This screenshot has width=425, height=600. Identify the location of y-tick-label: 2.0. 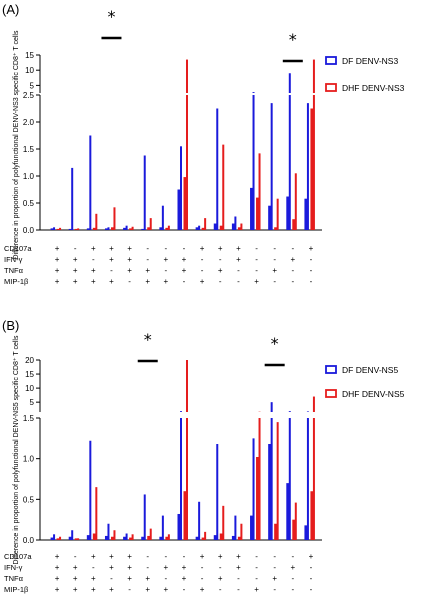
(29, 122).